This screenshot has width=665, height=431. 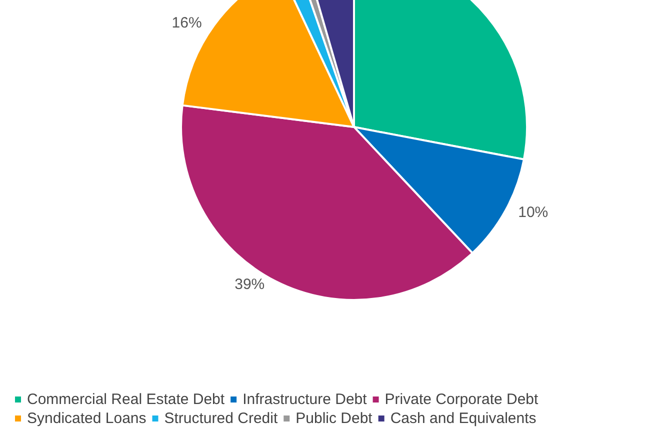 What do you see at coordinates (533, 212) in the screenshot?
I see `data-label: 10%` at bounding box center [533, 212].